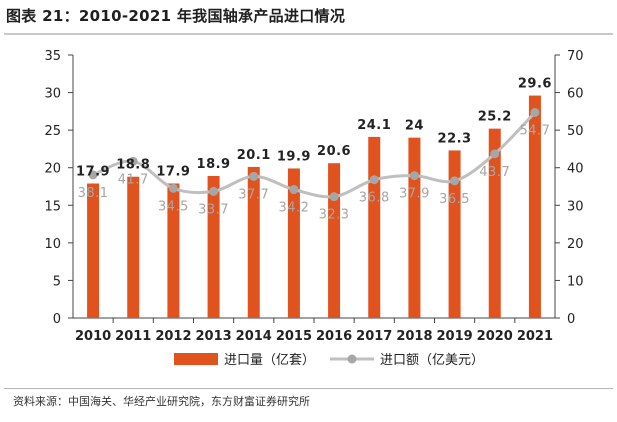  Describe the element at coordinates (133, 179) in the screenshot. I see `line-value-label: 41.7` at that location.